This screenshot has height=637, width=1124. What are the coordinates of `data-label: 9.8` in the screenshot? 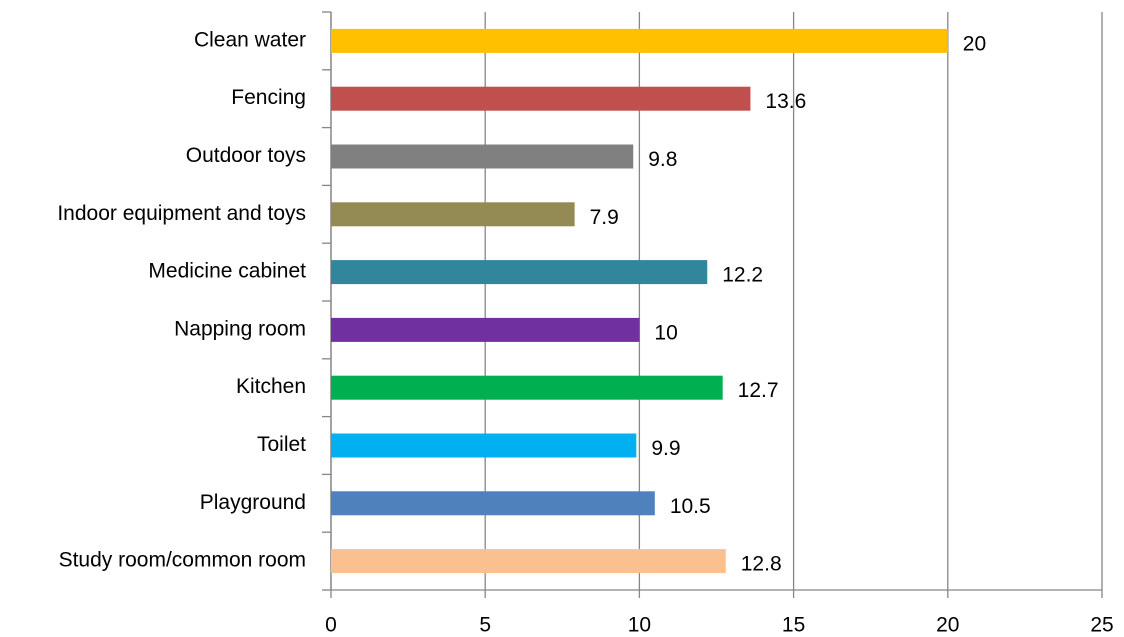 It's located at (662, 159).